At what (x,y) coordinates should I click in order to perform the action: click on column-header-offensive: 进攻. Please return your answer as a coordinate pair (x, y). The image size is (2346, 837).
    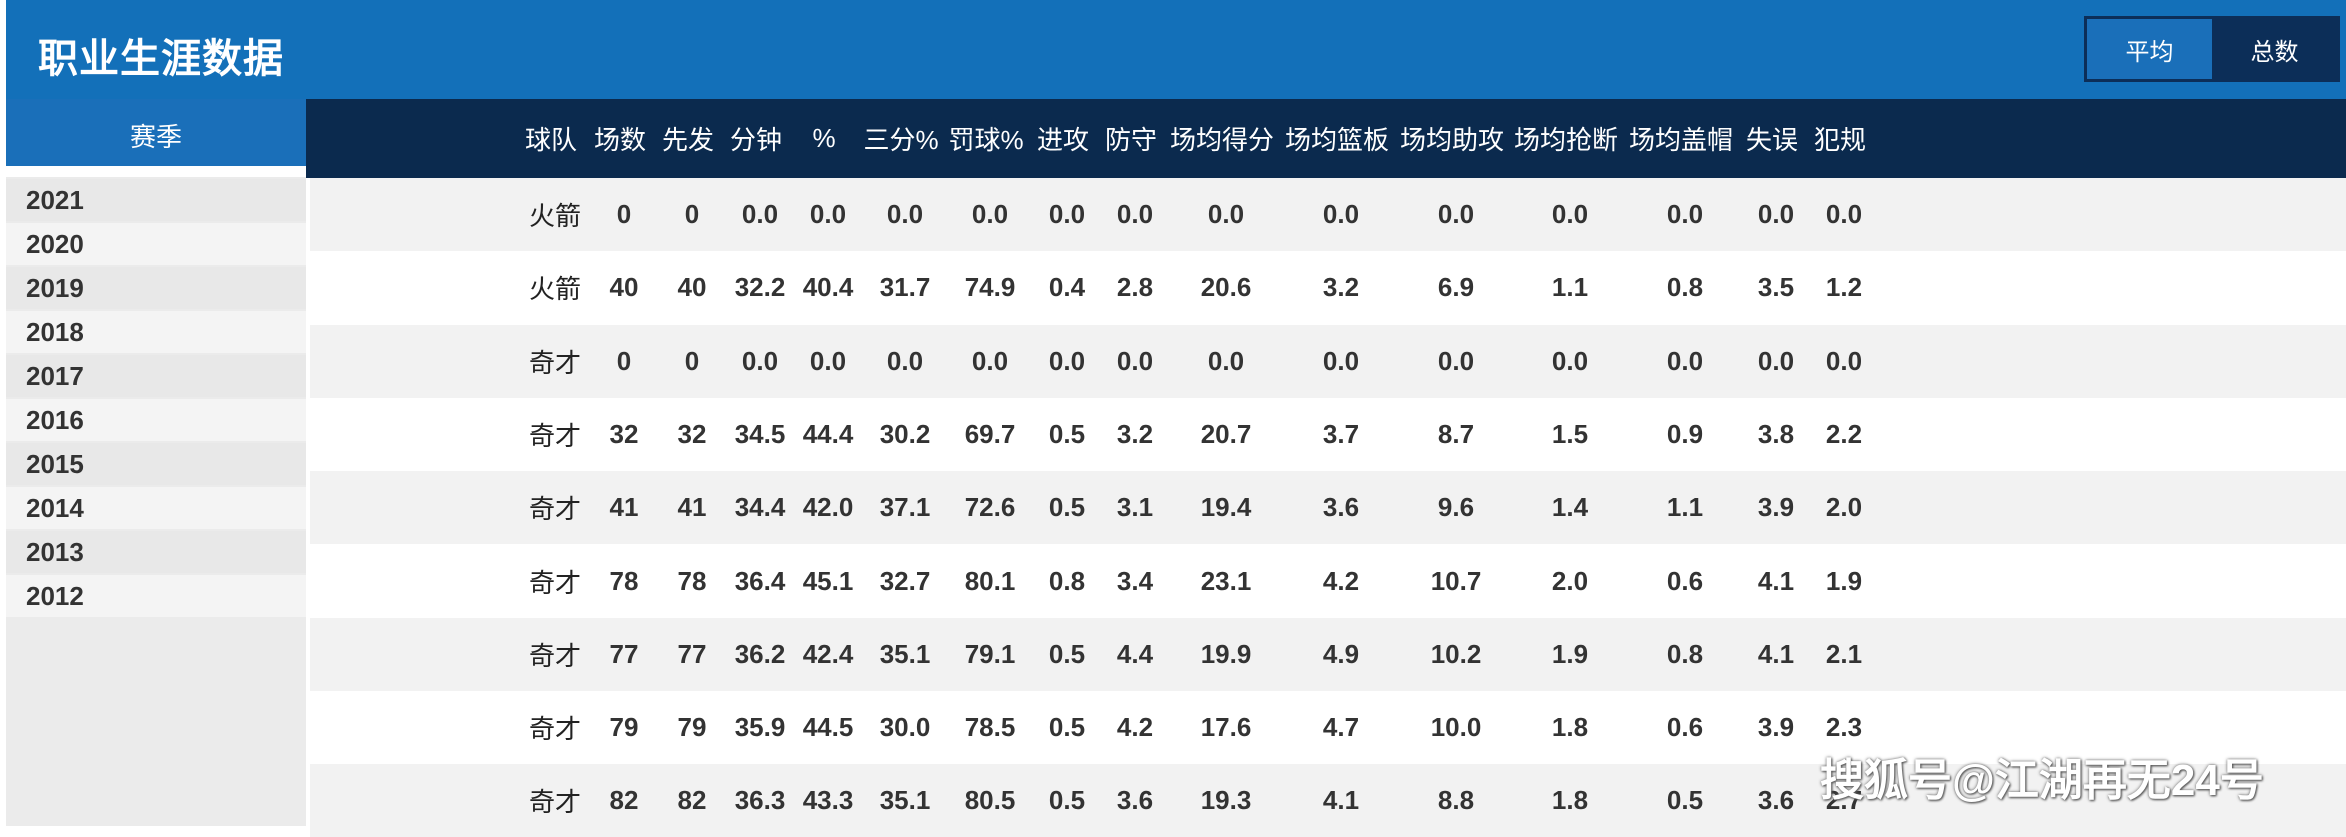
    Looking at the image, I should click on (1063, 140).